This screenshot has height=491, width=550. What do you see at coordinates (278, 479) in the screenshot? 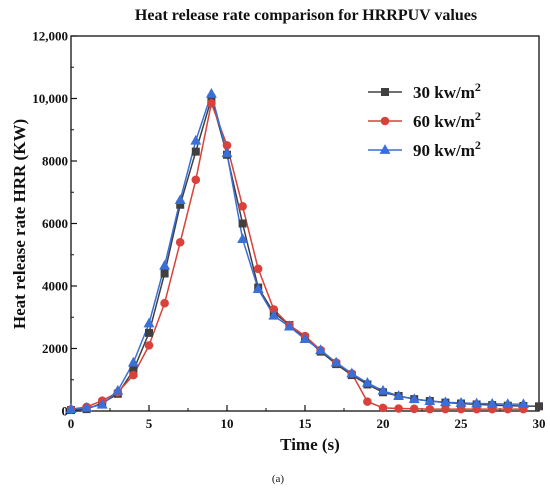
I see `figure-caption: (a)` at bounding box center [278, 479].